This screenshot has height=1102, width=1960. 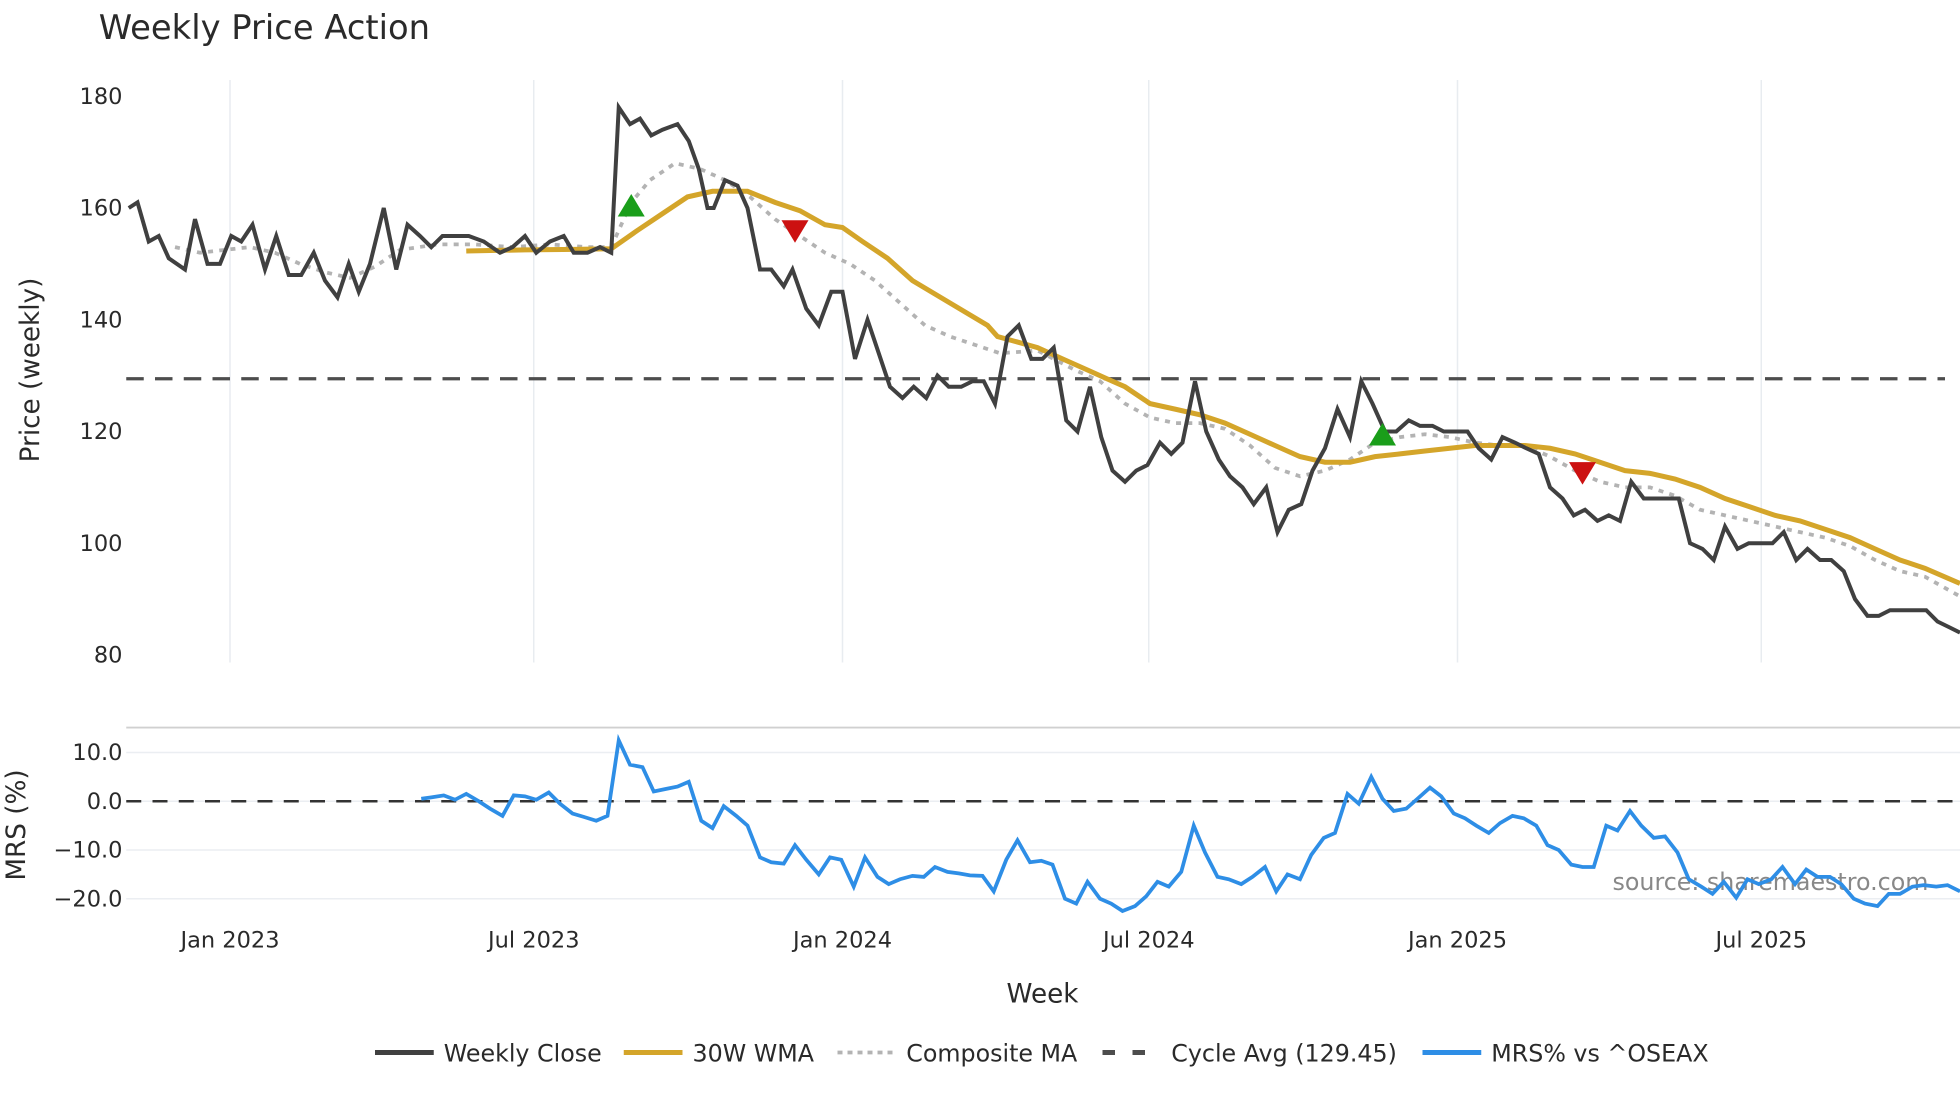 I want to click on legend-item: Cycle Avg (129.45), so click(x=1249, y=1053).